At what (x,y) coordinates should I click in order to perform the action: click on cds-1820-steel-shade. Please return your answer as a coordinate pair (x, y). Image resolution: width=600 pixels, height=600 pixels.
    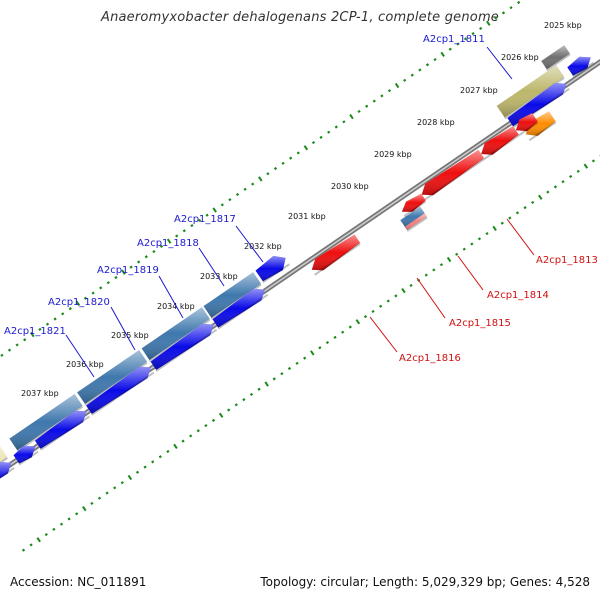
    Looking at the image, I should click on (112, 377).